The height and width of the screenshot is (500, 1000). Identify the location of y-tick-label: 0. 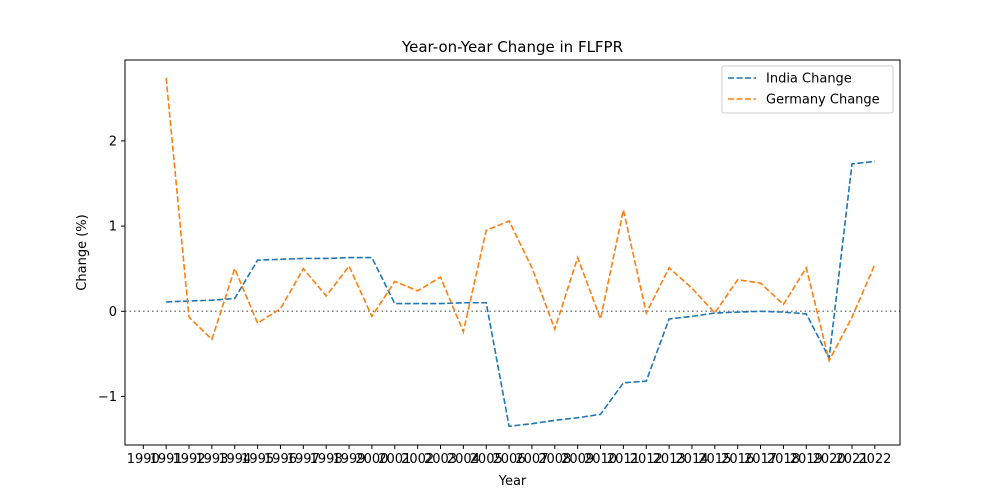
(113, 312).